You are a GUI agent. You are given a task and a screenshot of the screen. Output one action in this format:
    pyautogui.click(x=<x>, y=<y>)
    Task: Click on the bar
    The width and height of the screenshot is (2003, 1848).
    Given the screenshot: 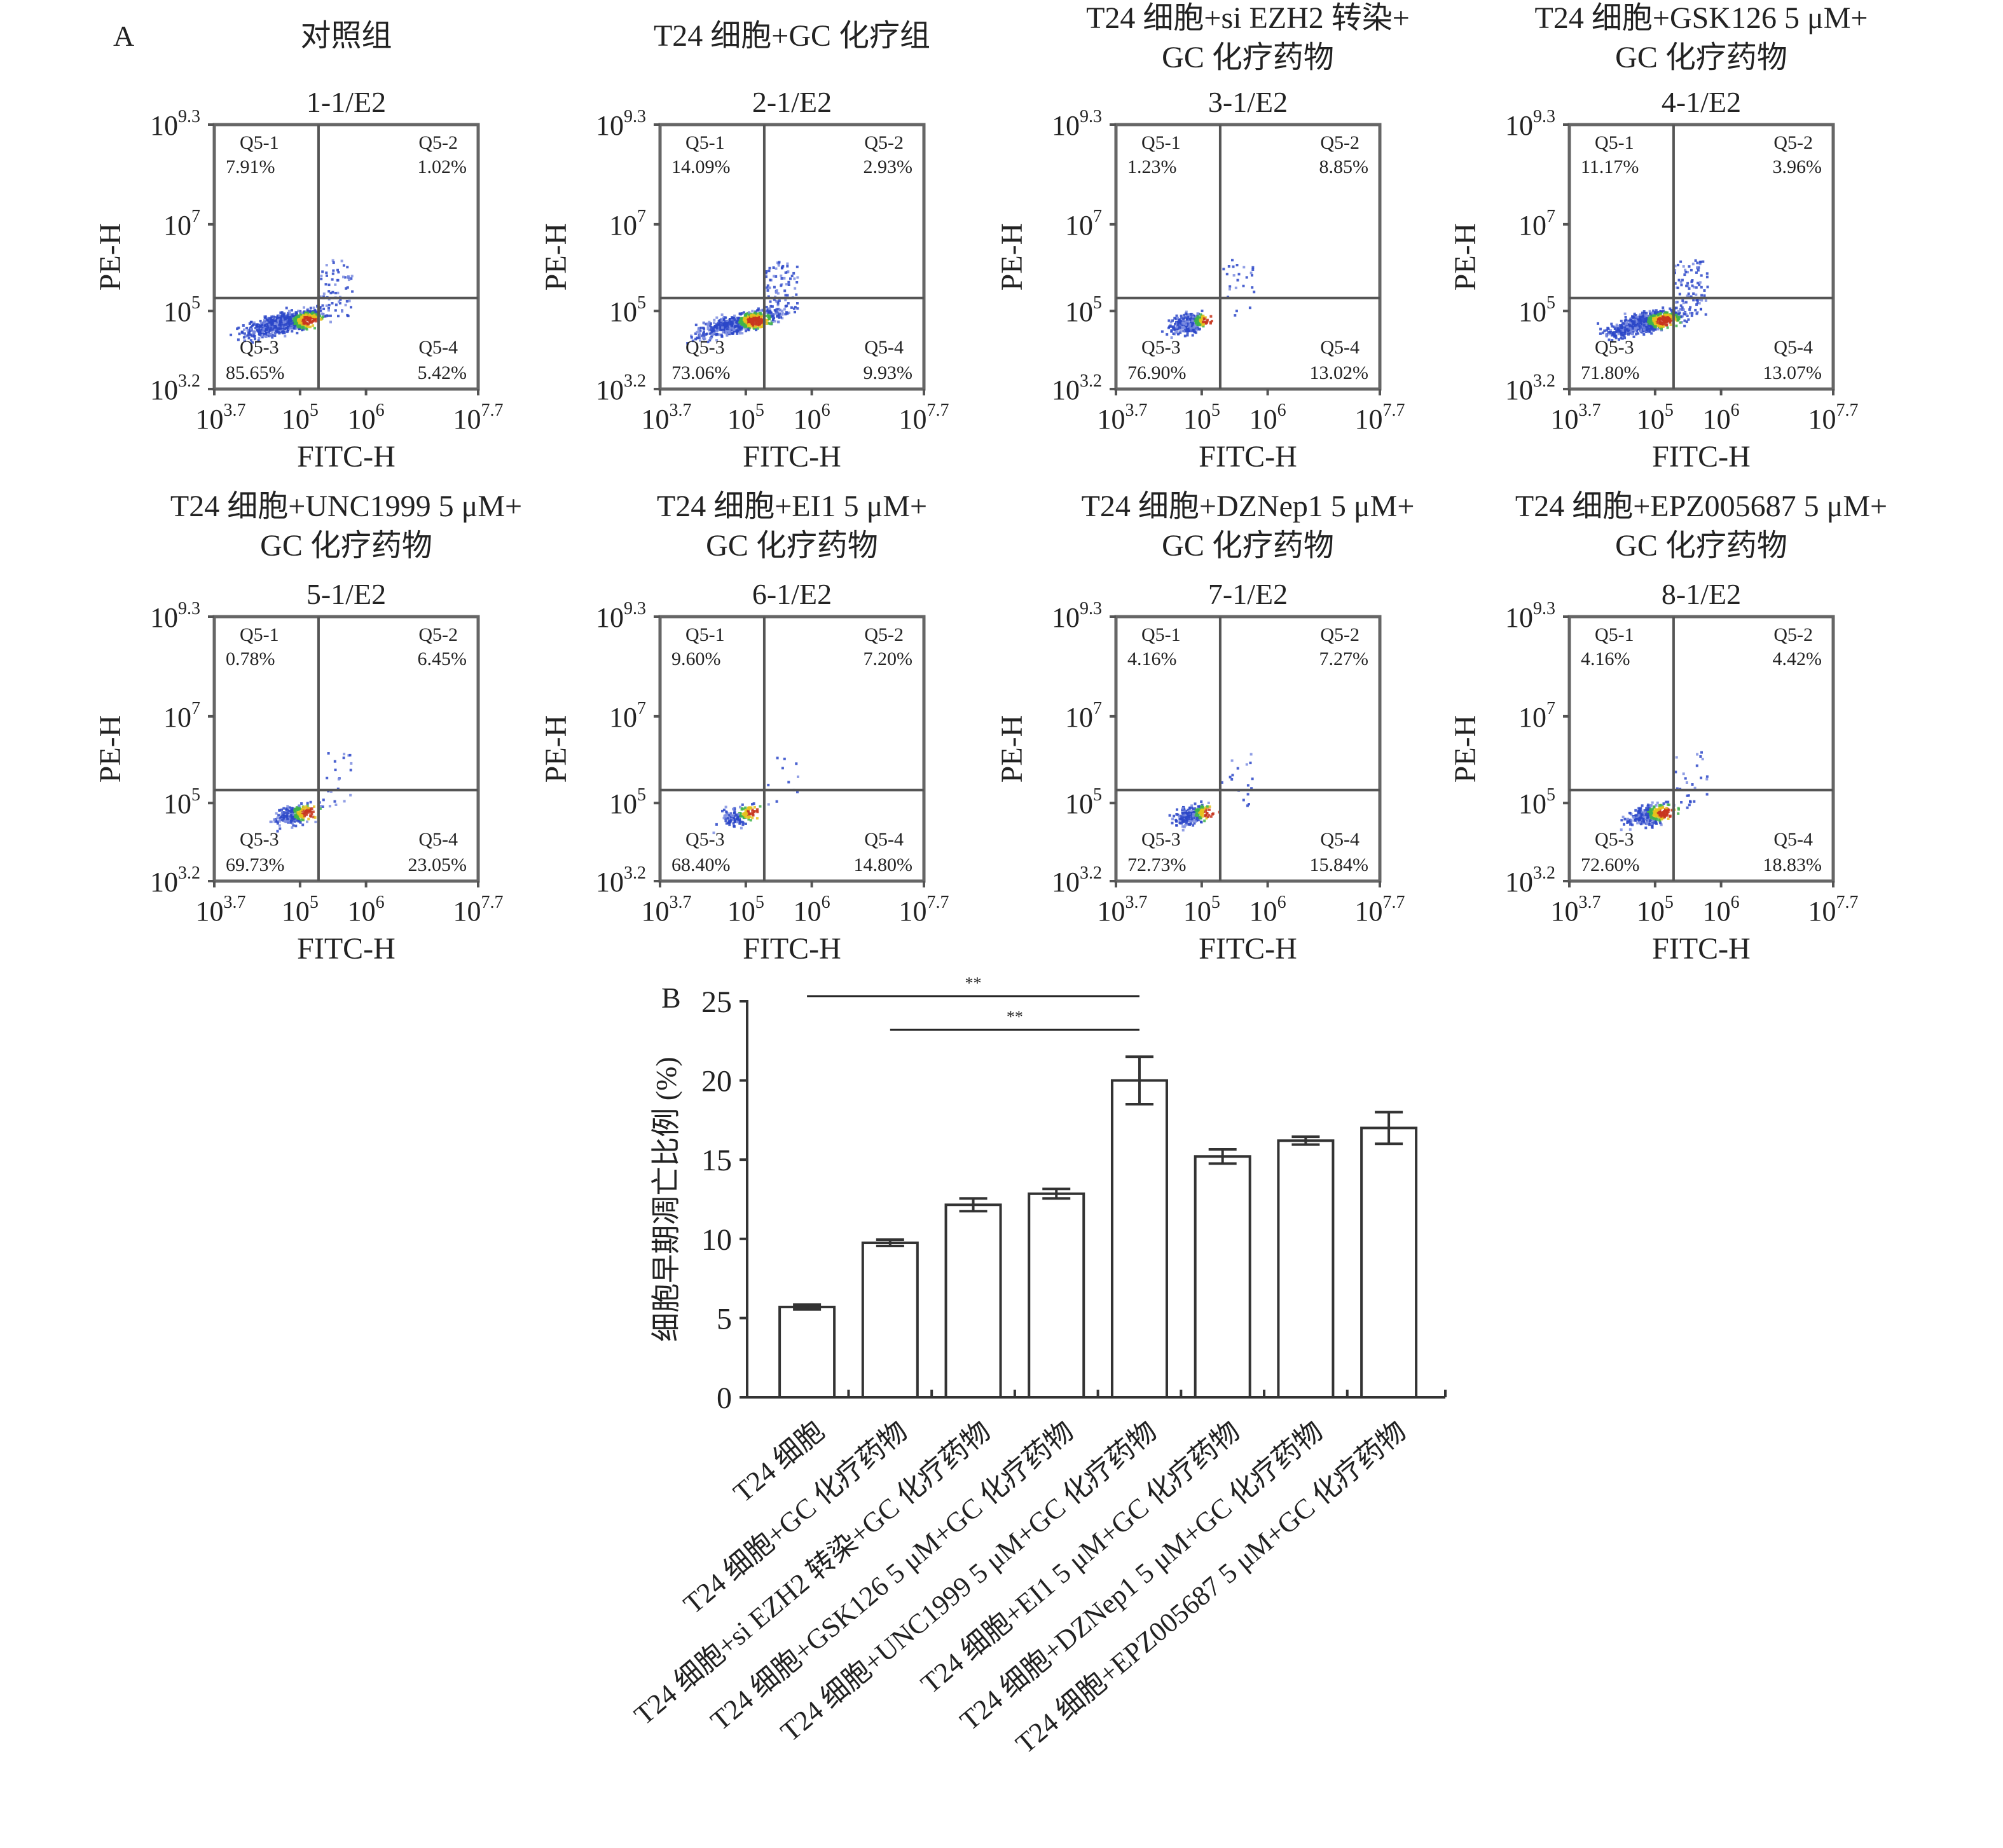 What is the action you would take?
    pyautogui.click(x=1306, y=1269)
    